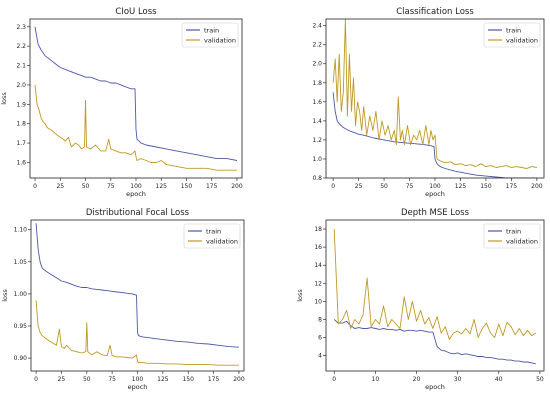 Image resolution: width=550 pixels, height=401 pixels. I want to click on y-tick-label: 6, so click(320, 338).